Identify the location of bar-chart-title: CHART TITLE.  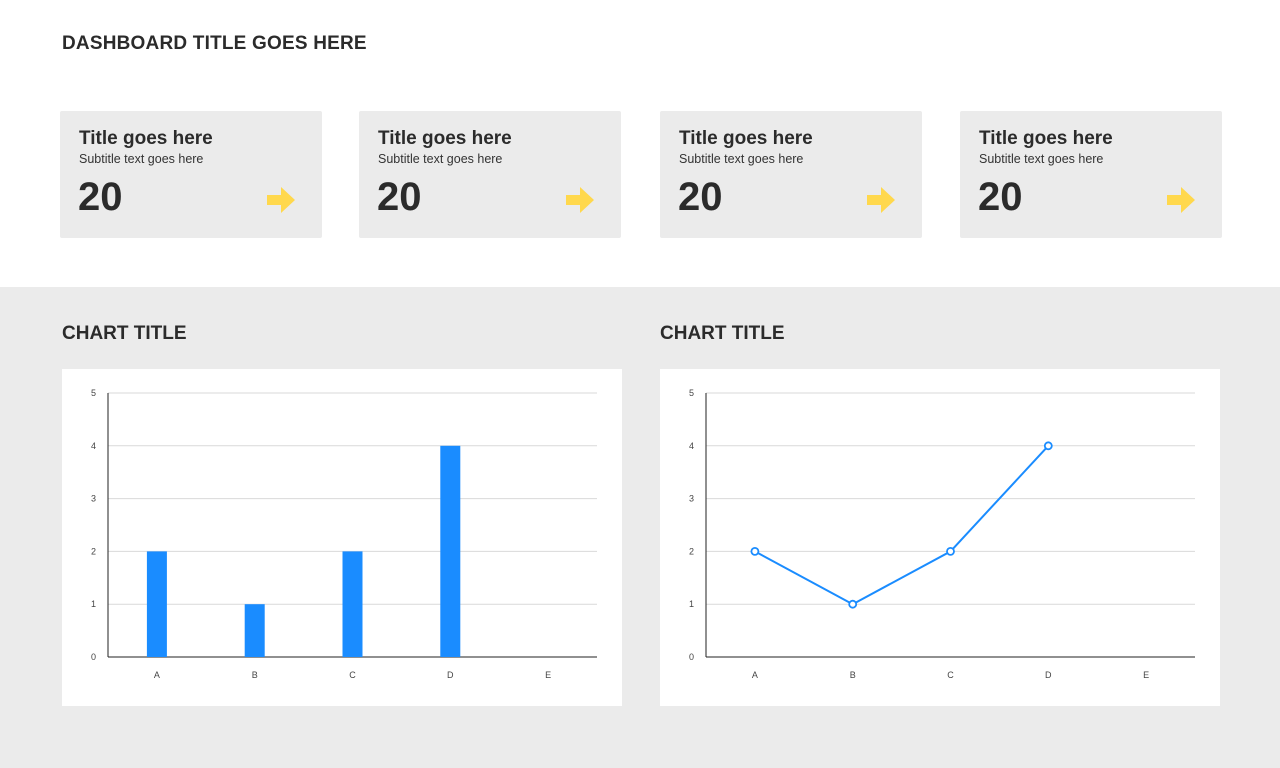
(124, 333).